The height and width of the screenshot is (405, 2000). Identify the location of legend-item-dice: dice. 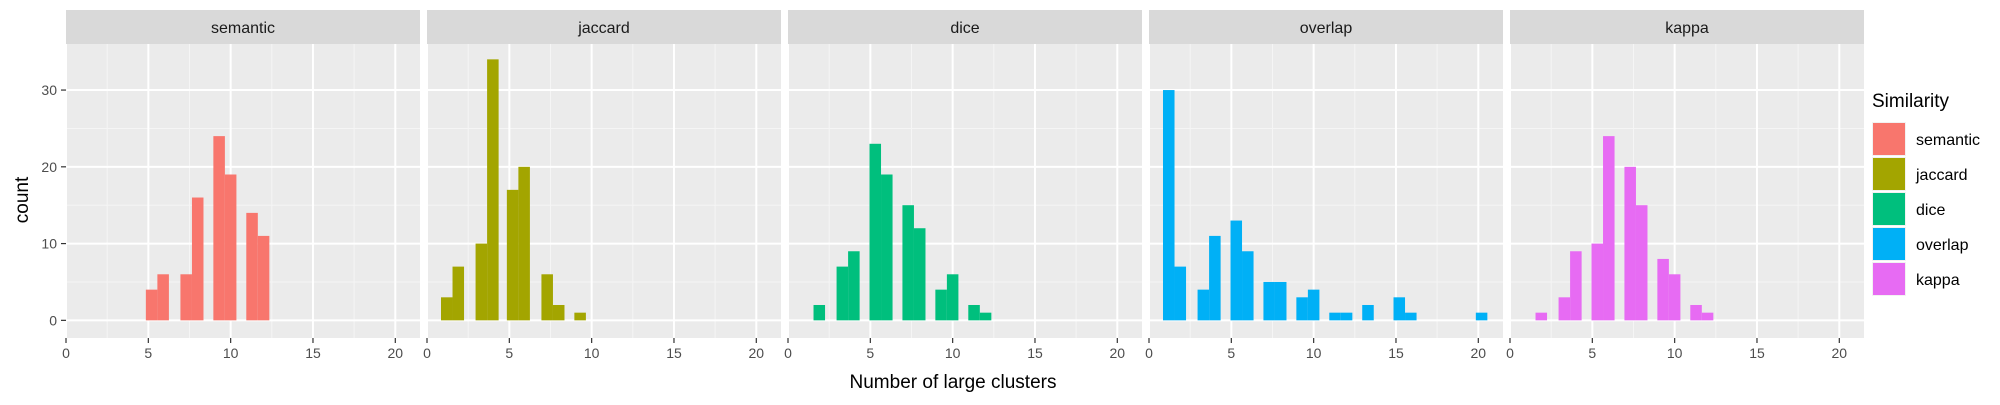
(1908, 209).